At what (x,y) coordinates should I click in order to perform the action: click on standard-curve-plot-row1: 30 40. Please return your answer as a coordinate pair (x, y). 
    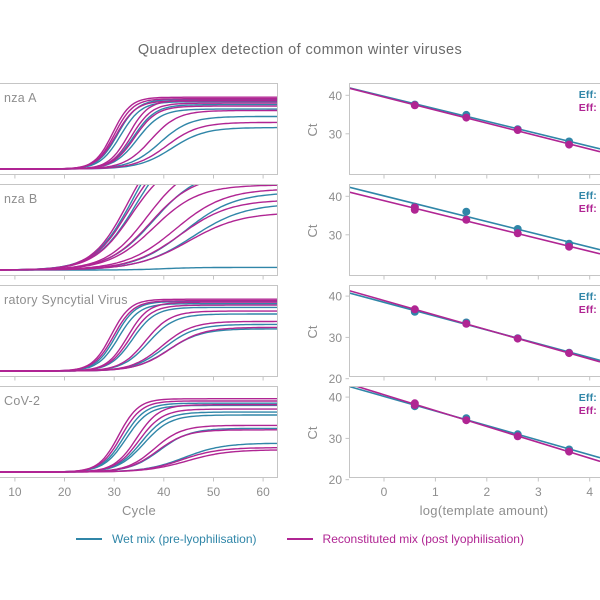
    Looking at the image, I should click on (464, 131).